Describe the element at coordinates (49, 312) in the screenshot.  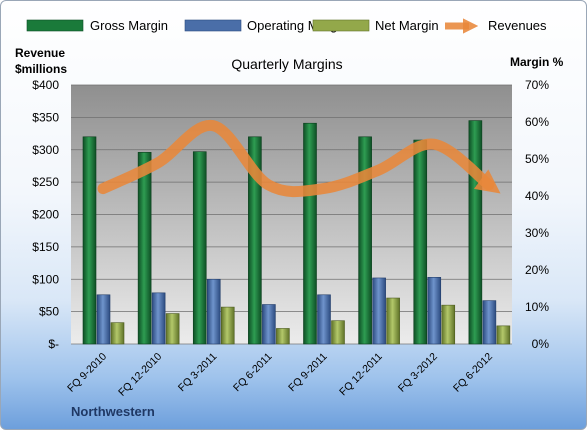
I see `left-tick-label: $50` at that location.